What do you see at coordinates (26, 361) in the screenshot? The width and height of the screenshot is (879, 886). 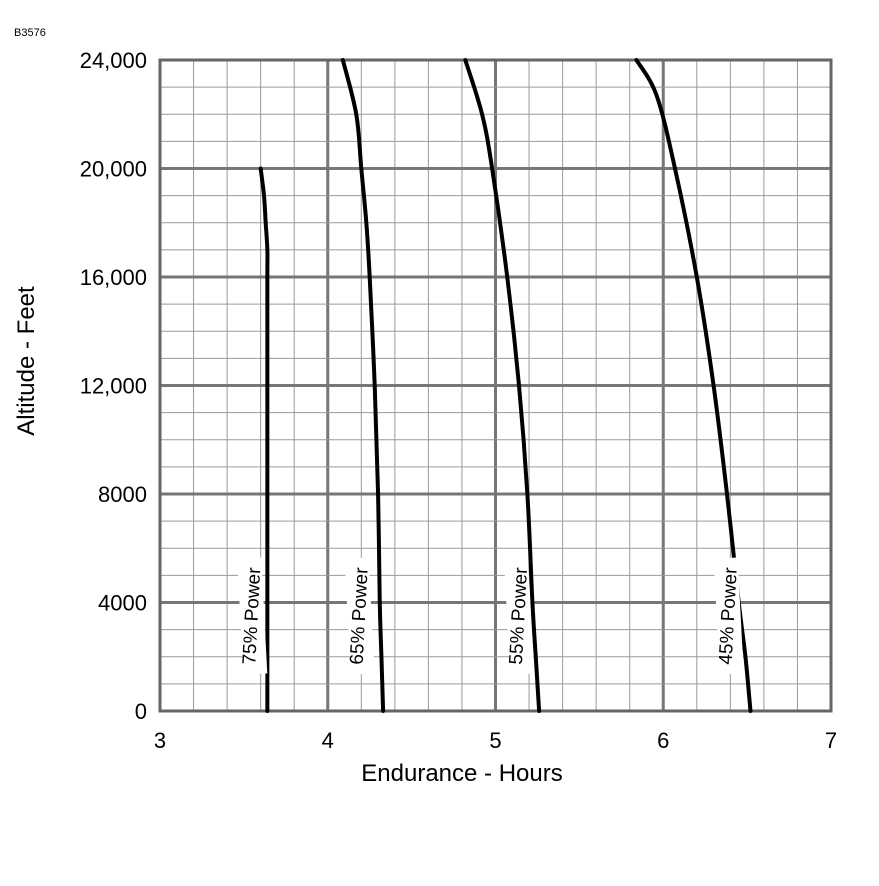 I see `y-axis-title: Altitude - Feet` at bounding box center [26, 361].